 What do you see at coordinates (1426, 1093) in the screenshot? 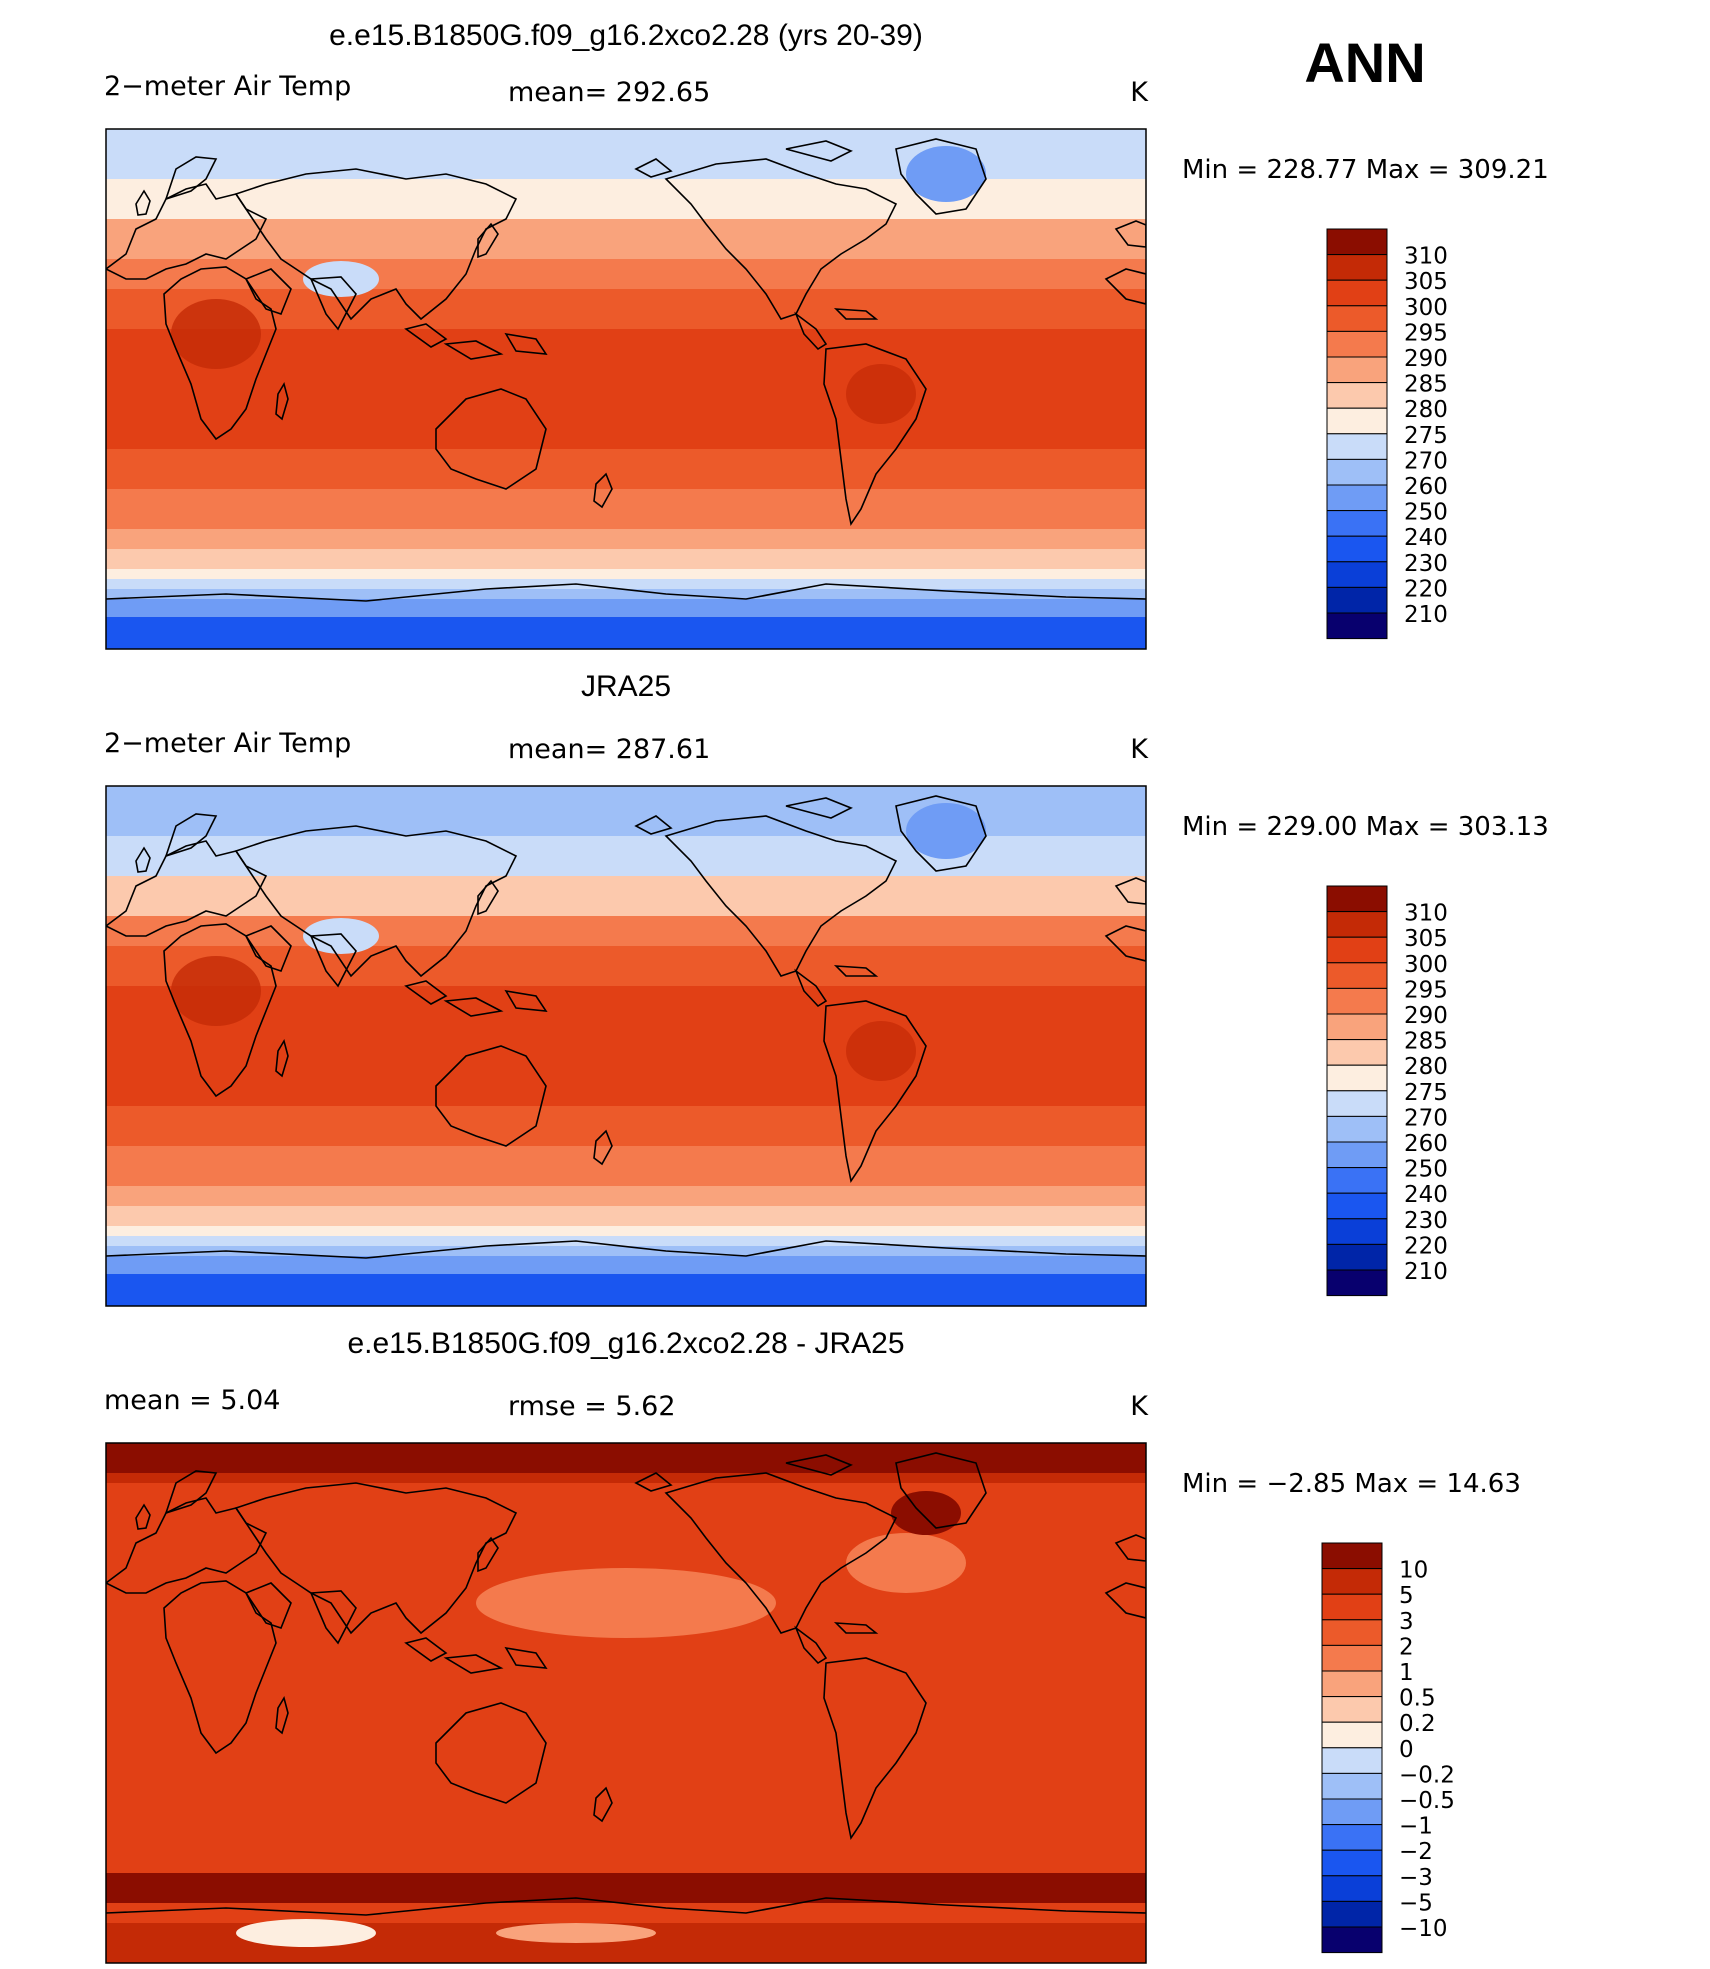
I see `colorbar-tick-label: 275` at bounding box center [1426, 1093].